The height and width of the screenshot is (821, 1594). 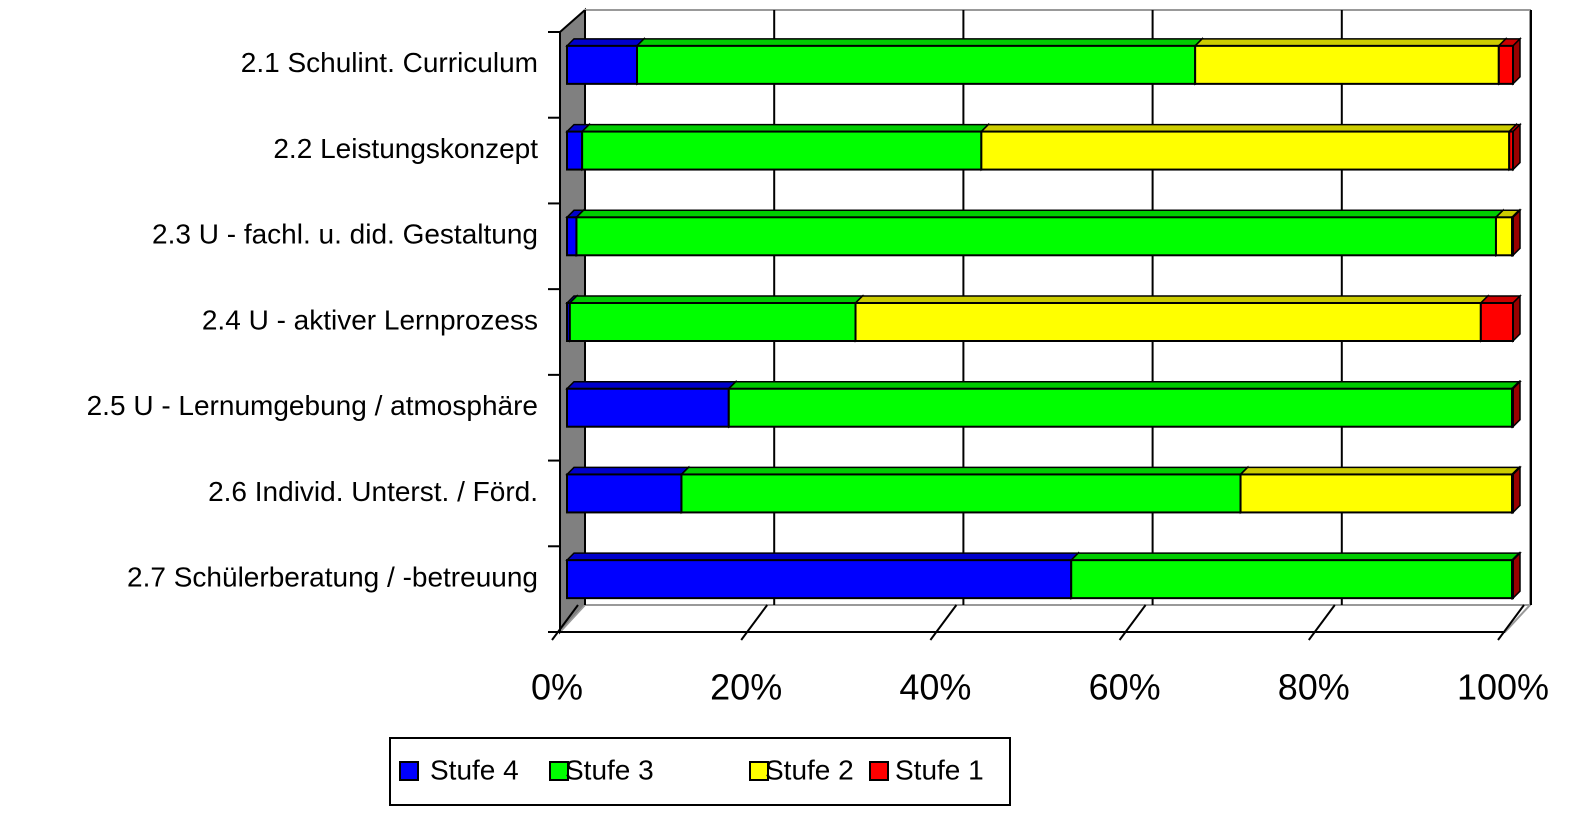 What do you see at coordinates (370, 319) in the screenshot?
I see `category-label: 2.4 U - aktiver Lernprozess` at bounding box center [370, 319].